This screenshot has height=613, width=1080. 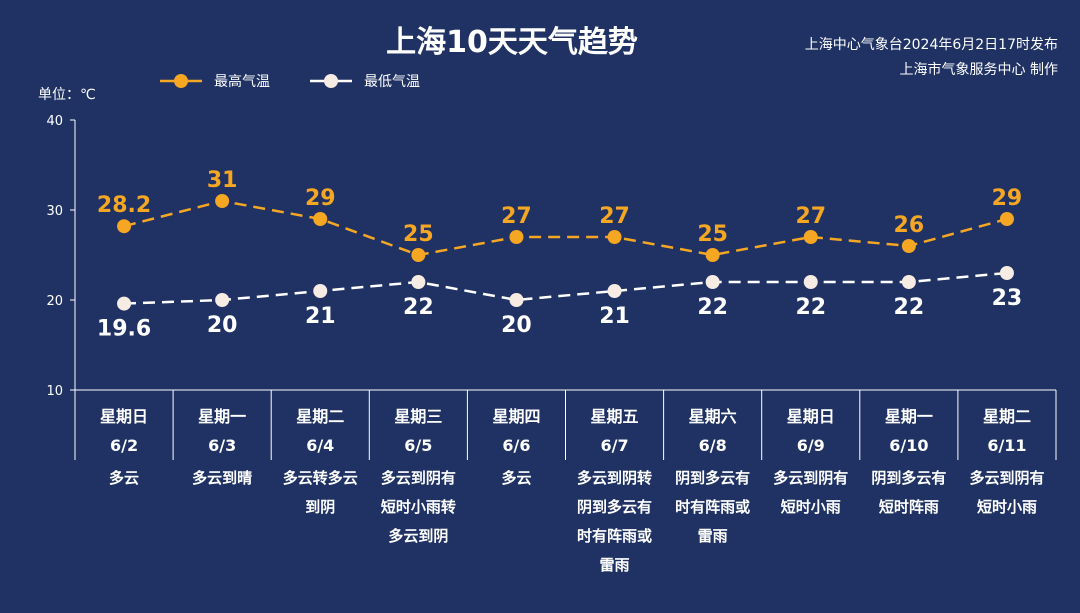 What do you see at coordinates (222, 478) in the screenshot?
I see `weather-label: 多云到晴` at bounding box center [222, 478].